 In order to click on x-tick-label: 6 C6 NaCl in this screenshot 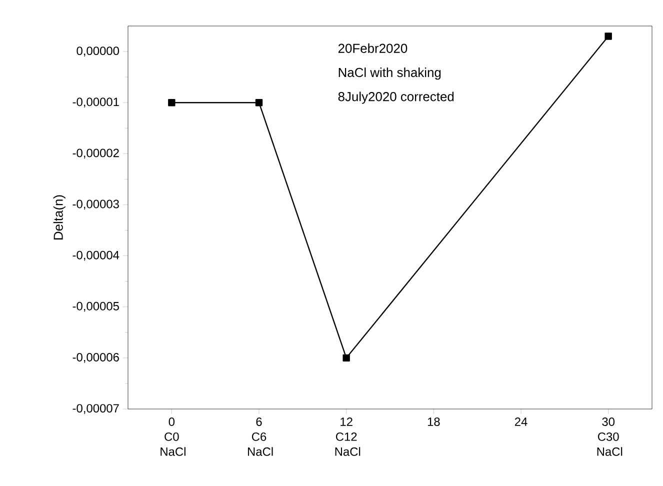, I will do `click(260, 437)`.